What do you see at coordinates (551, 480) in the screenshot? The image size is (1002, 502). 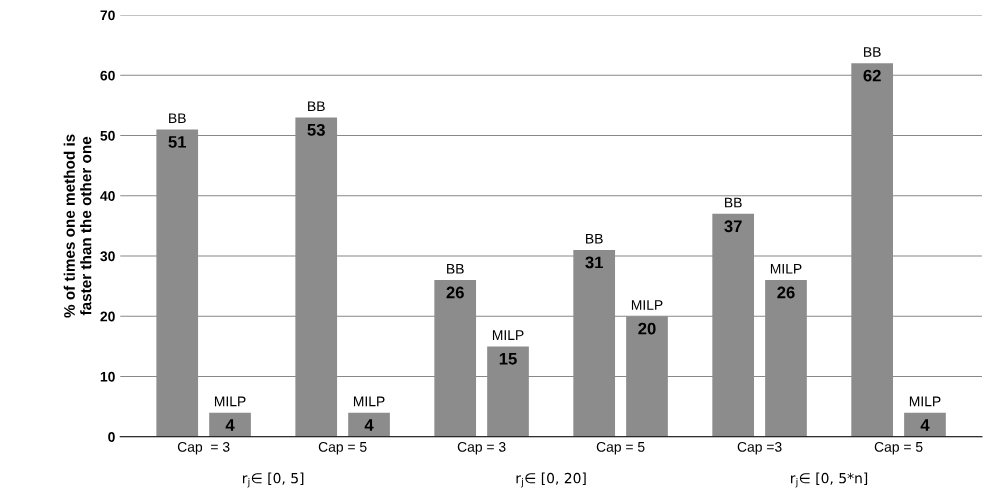 I see `text: r$_{j}$∈ [0, 20]` at bounding box center [551, 480].